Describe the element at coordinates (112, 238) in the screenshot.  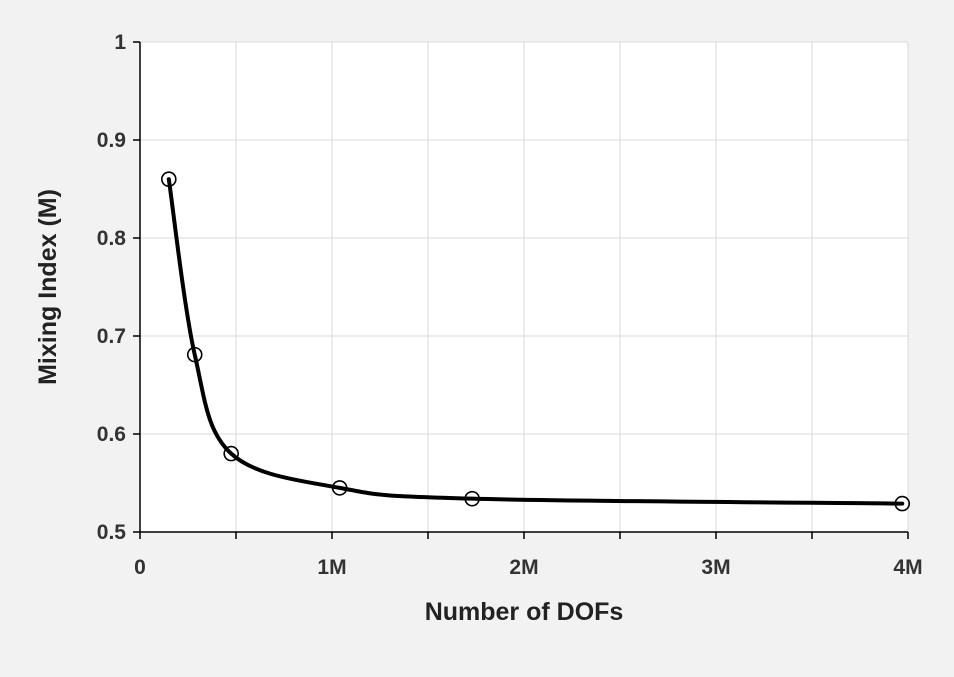
I see `y-tick-label: 0.8` at that location.